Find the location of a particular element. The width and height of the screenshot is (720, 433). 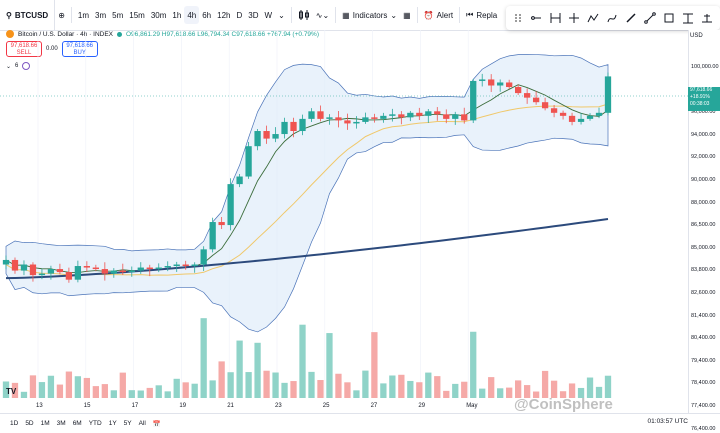

price-tick-label: 76,400.00 is located at coordinates (703, 428).